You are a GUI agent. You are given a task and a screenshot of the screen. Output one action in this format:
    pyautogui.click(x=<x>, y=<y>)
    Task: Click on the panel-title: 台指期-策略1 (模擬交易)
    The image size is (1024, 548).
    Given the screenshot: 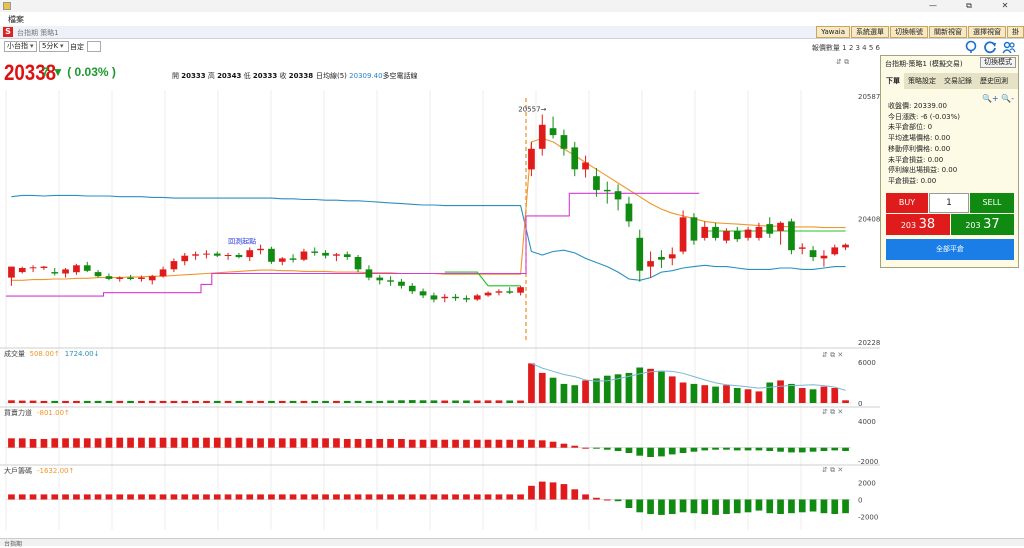 What is the action you would take?
    pyautogui.click(x=924, y=64)
    